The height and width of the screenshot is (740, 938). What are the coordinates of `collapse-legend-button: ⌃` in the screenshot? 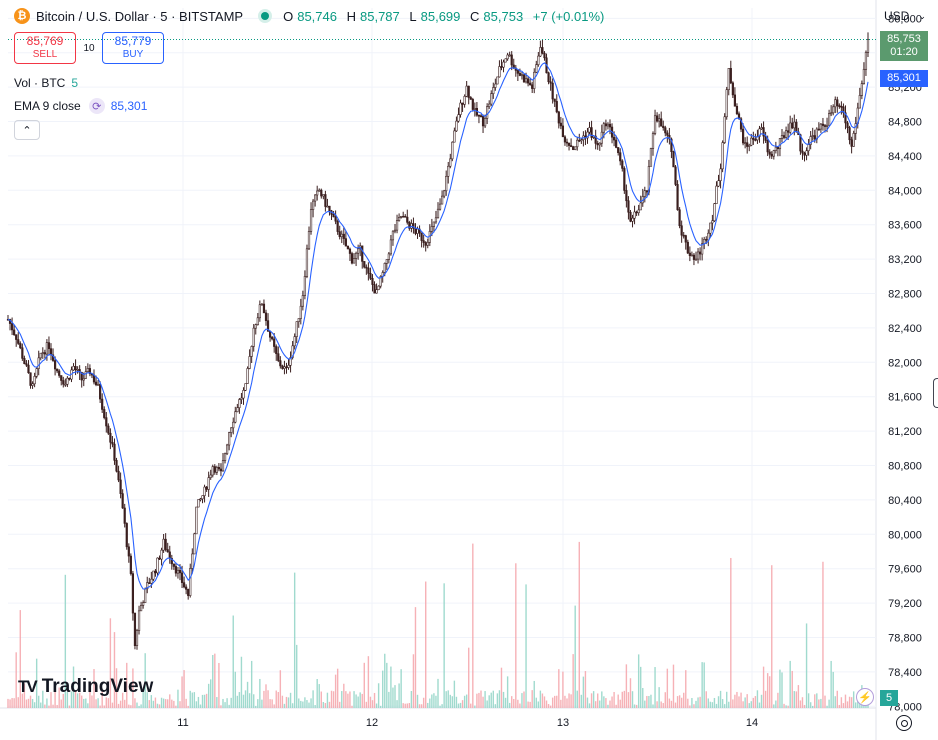 It's located at (27, 130).